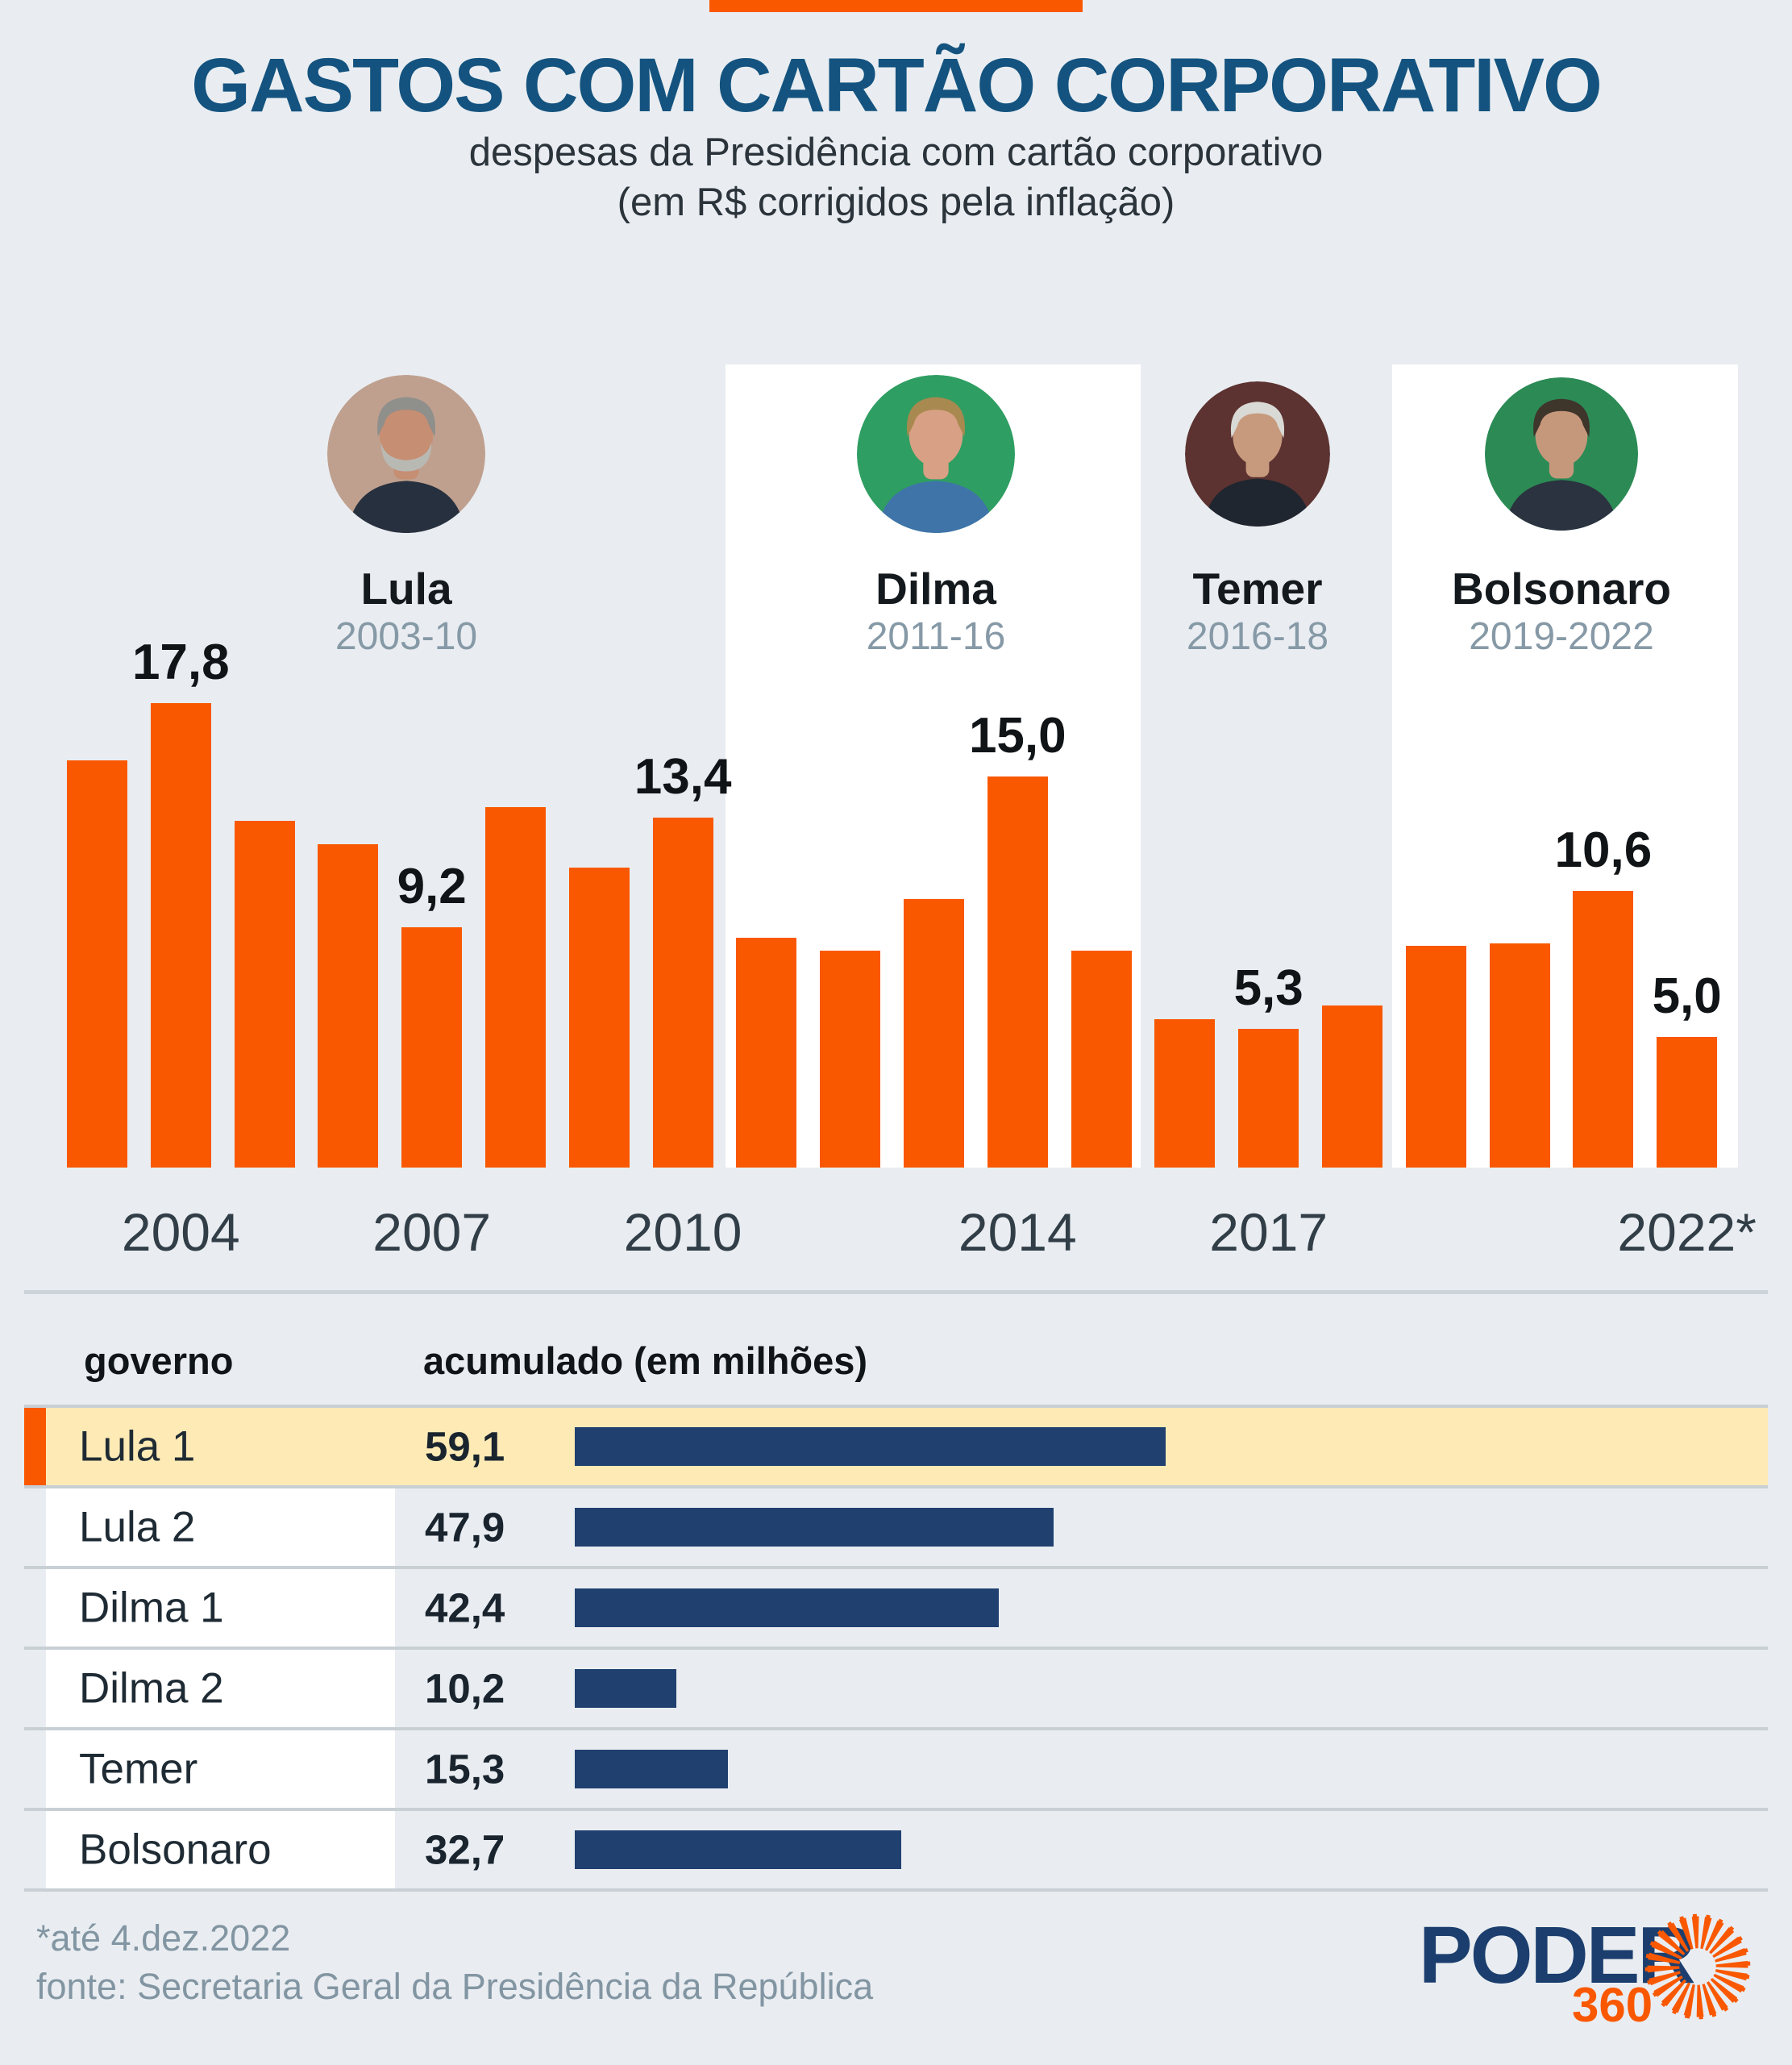  Describe the element at coordinates (683, 993) in the screenshot. I see `chart-bar-2010` at that location.